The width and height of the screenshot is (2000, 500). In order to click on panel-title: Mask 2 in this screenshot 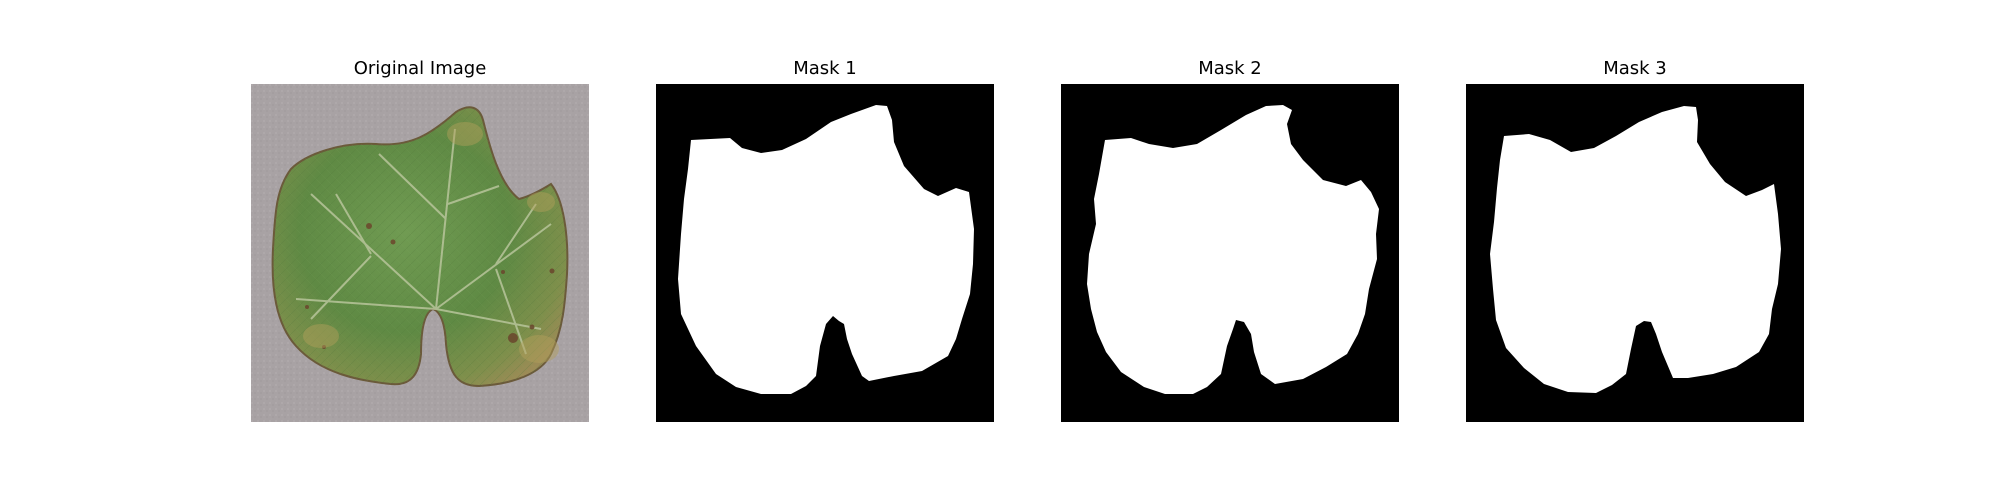, I will do `click(1230, 68)`.